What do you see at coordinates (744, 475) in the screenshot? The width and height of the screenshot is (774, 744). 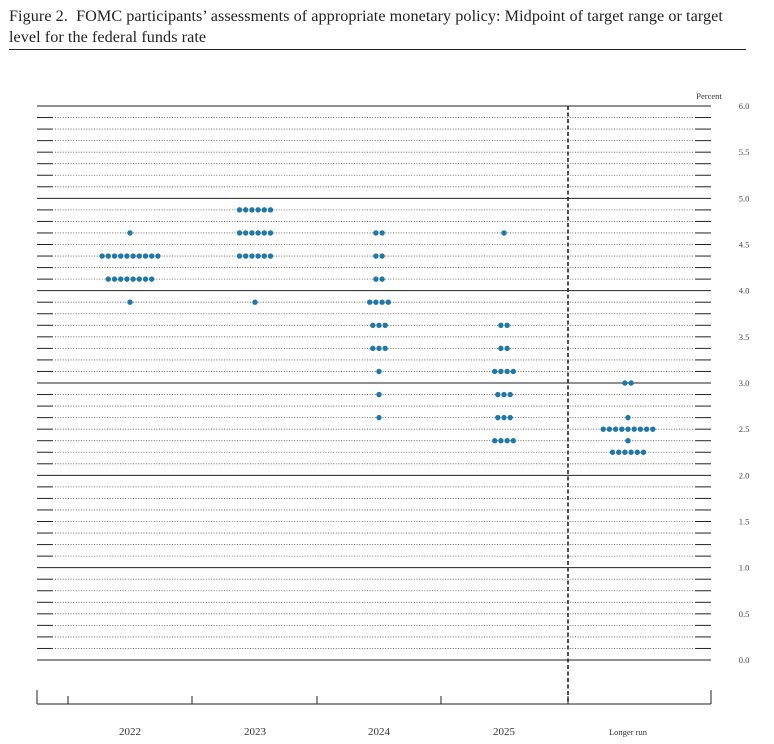 I see `y-tick-label: 2.0` at bounding box center [744, 475].